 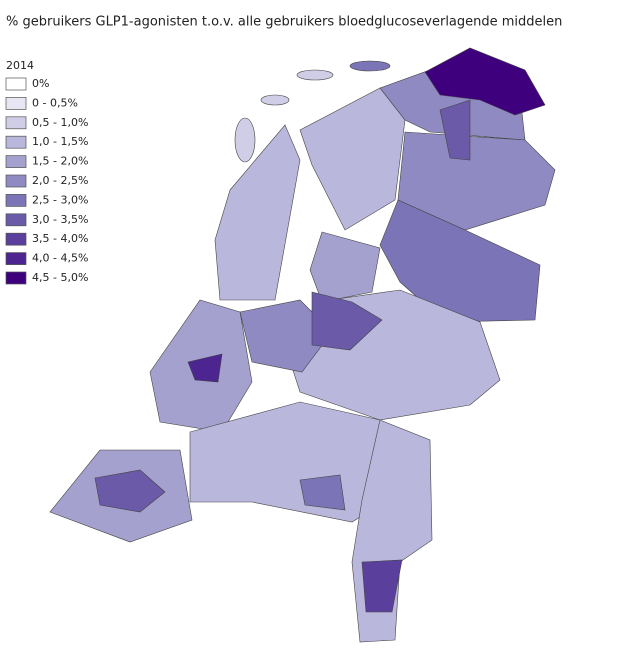 What do you see at coordinates (60, 141) in the screenshot?
I see `legend-label: 1,0 - 1,5%` at bounding box center [60, 141].